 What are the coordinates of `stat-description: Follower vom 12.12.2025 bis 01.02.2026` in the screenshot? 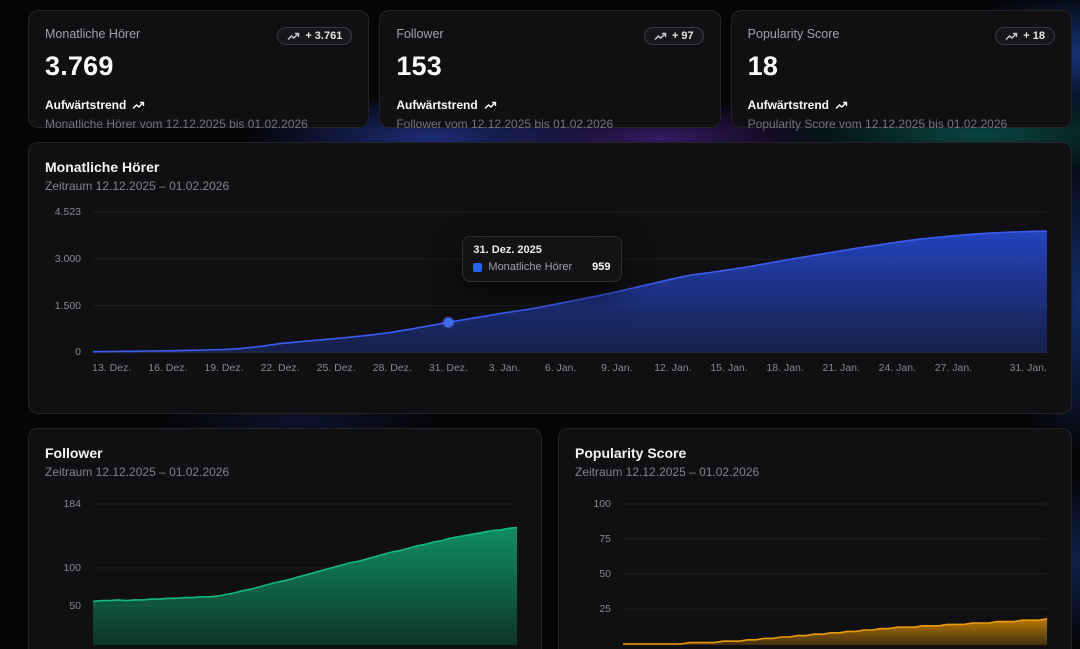 It's located at (505, 124).